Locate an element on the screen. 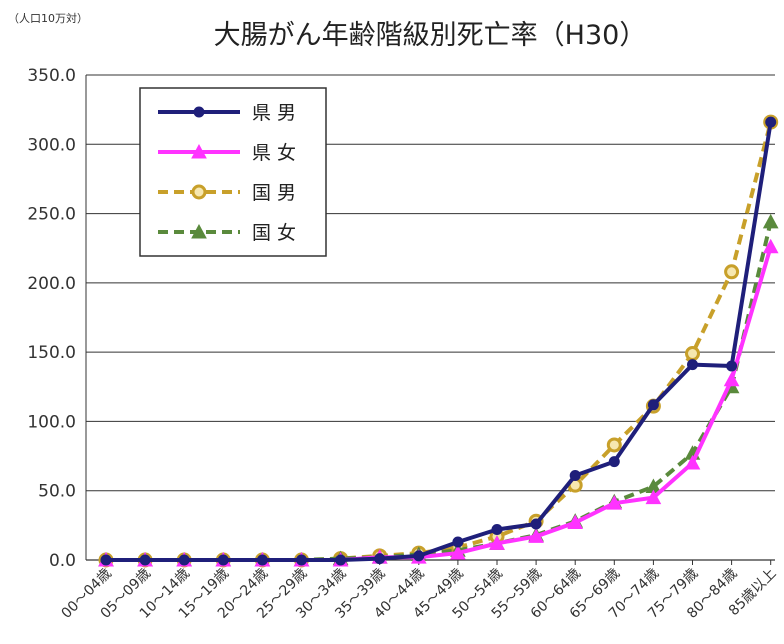 The width and height of the screenshot is (784, 644). y-tick-label: 250.0 is located at coordinates (51, 215).